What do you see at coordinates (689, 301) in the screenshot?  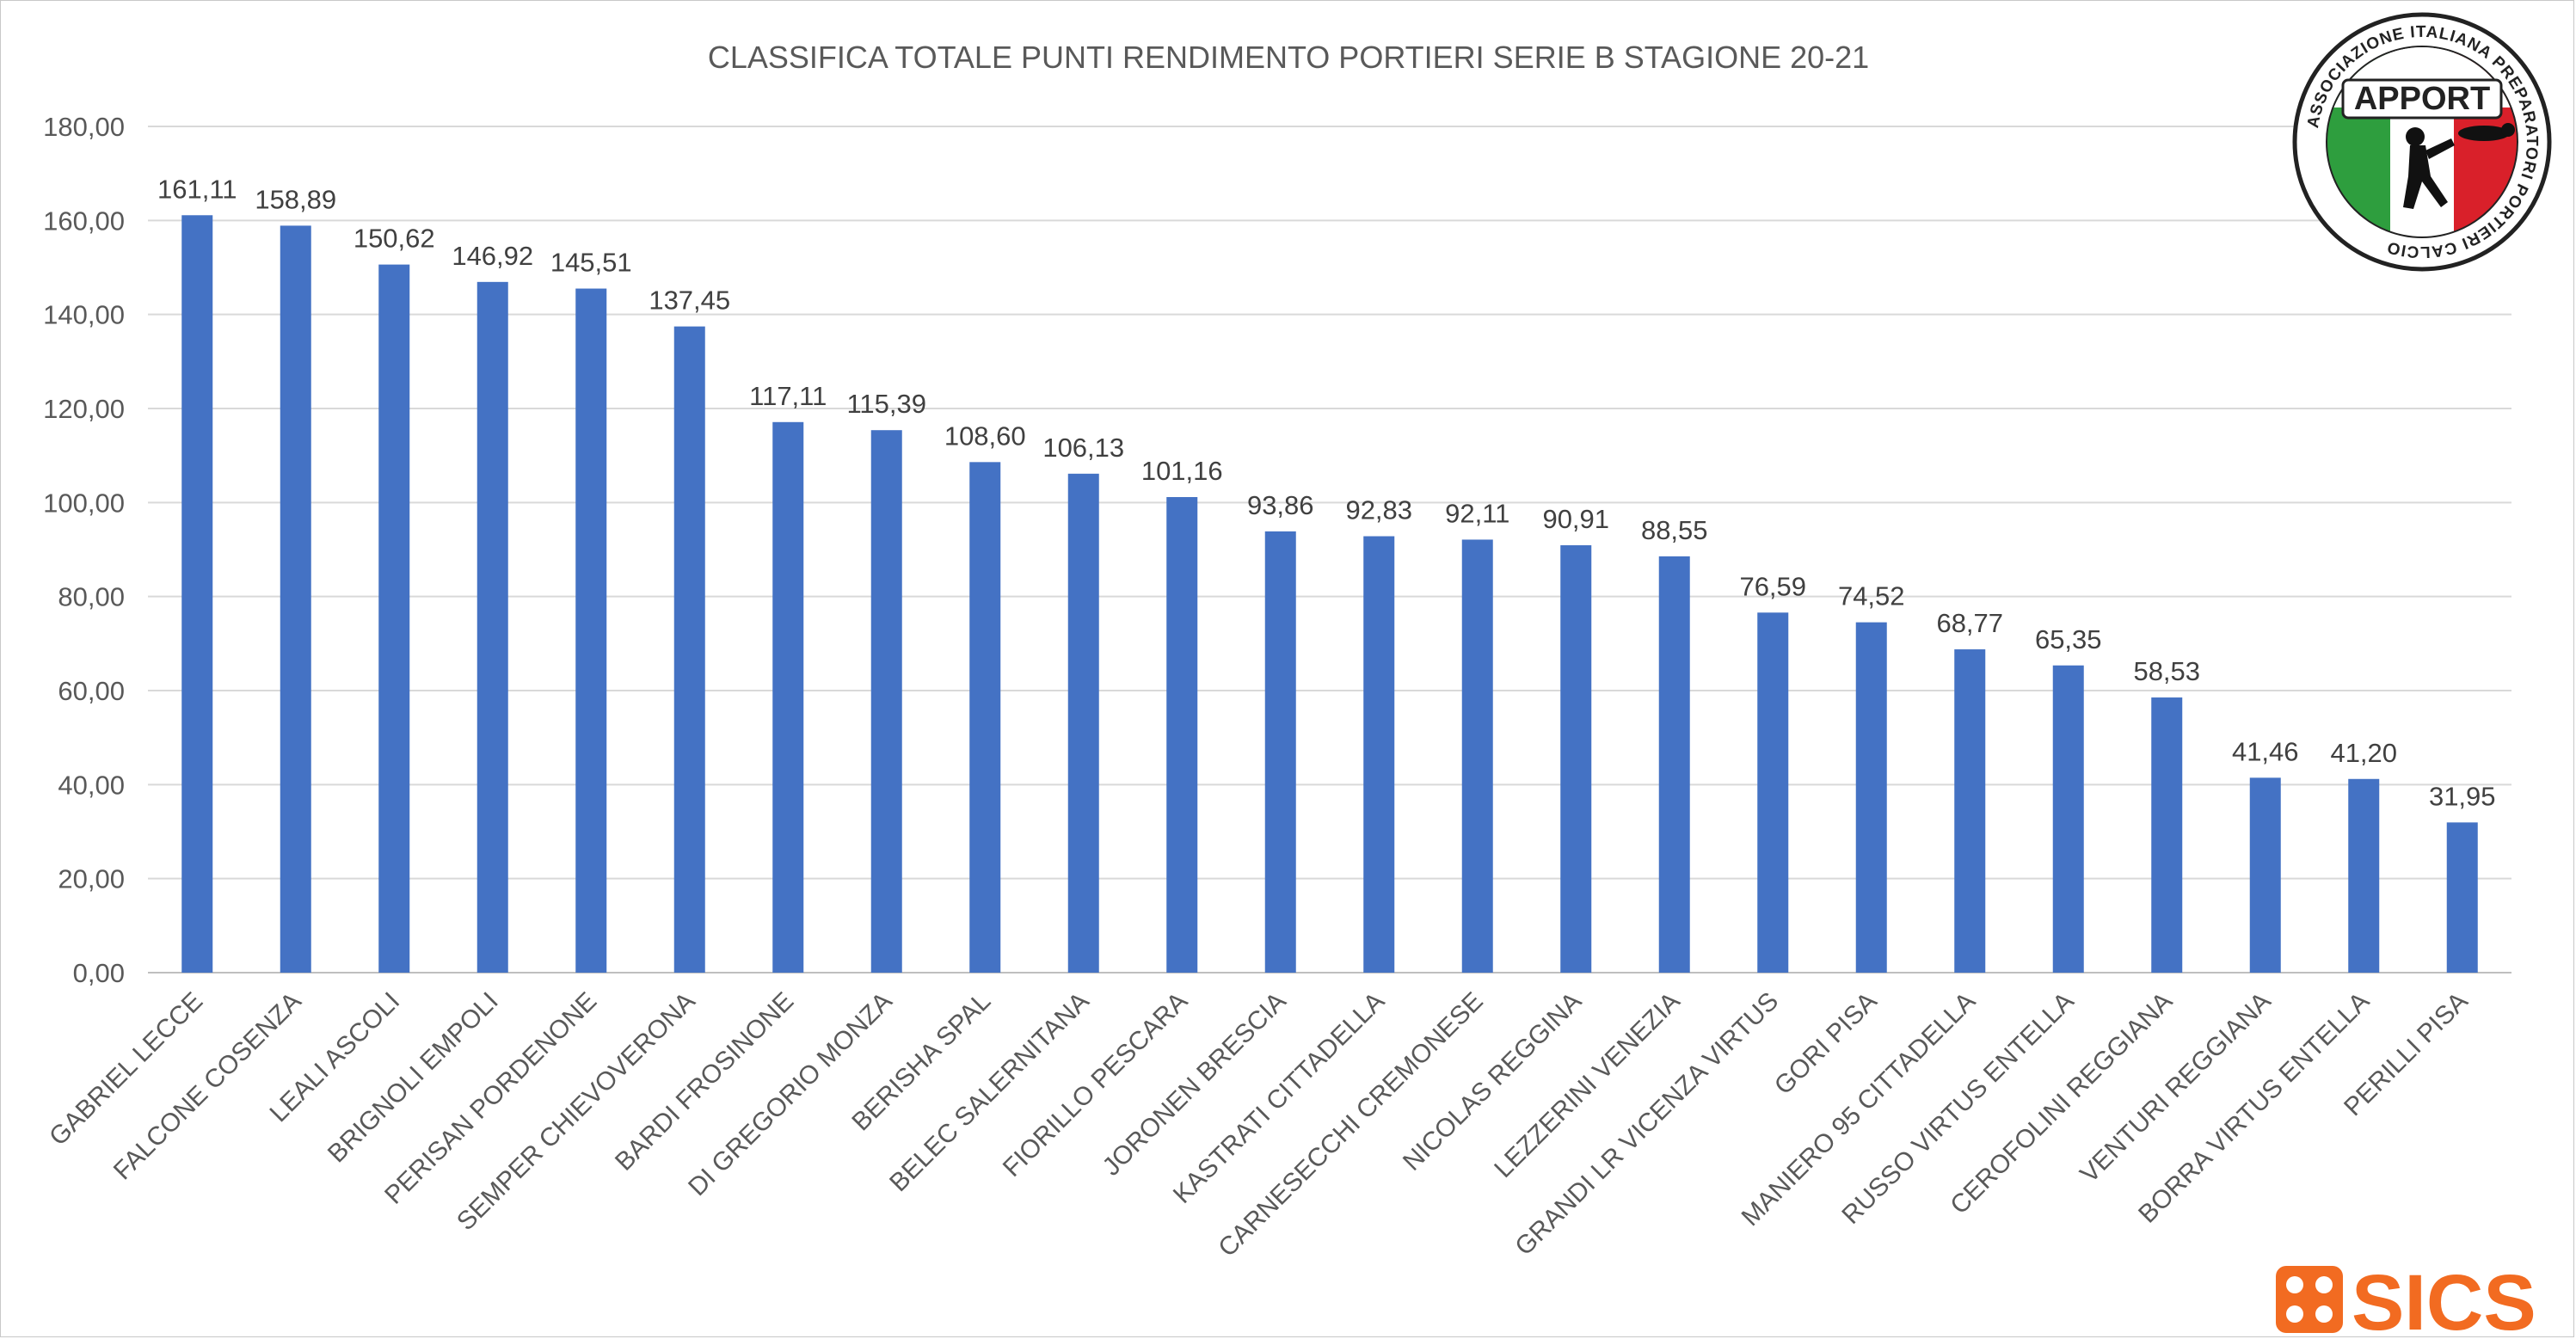 I see `data-label: 137,45` at bounding box center [689, 301].